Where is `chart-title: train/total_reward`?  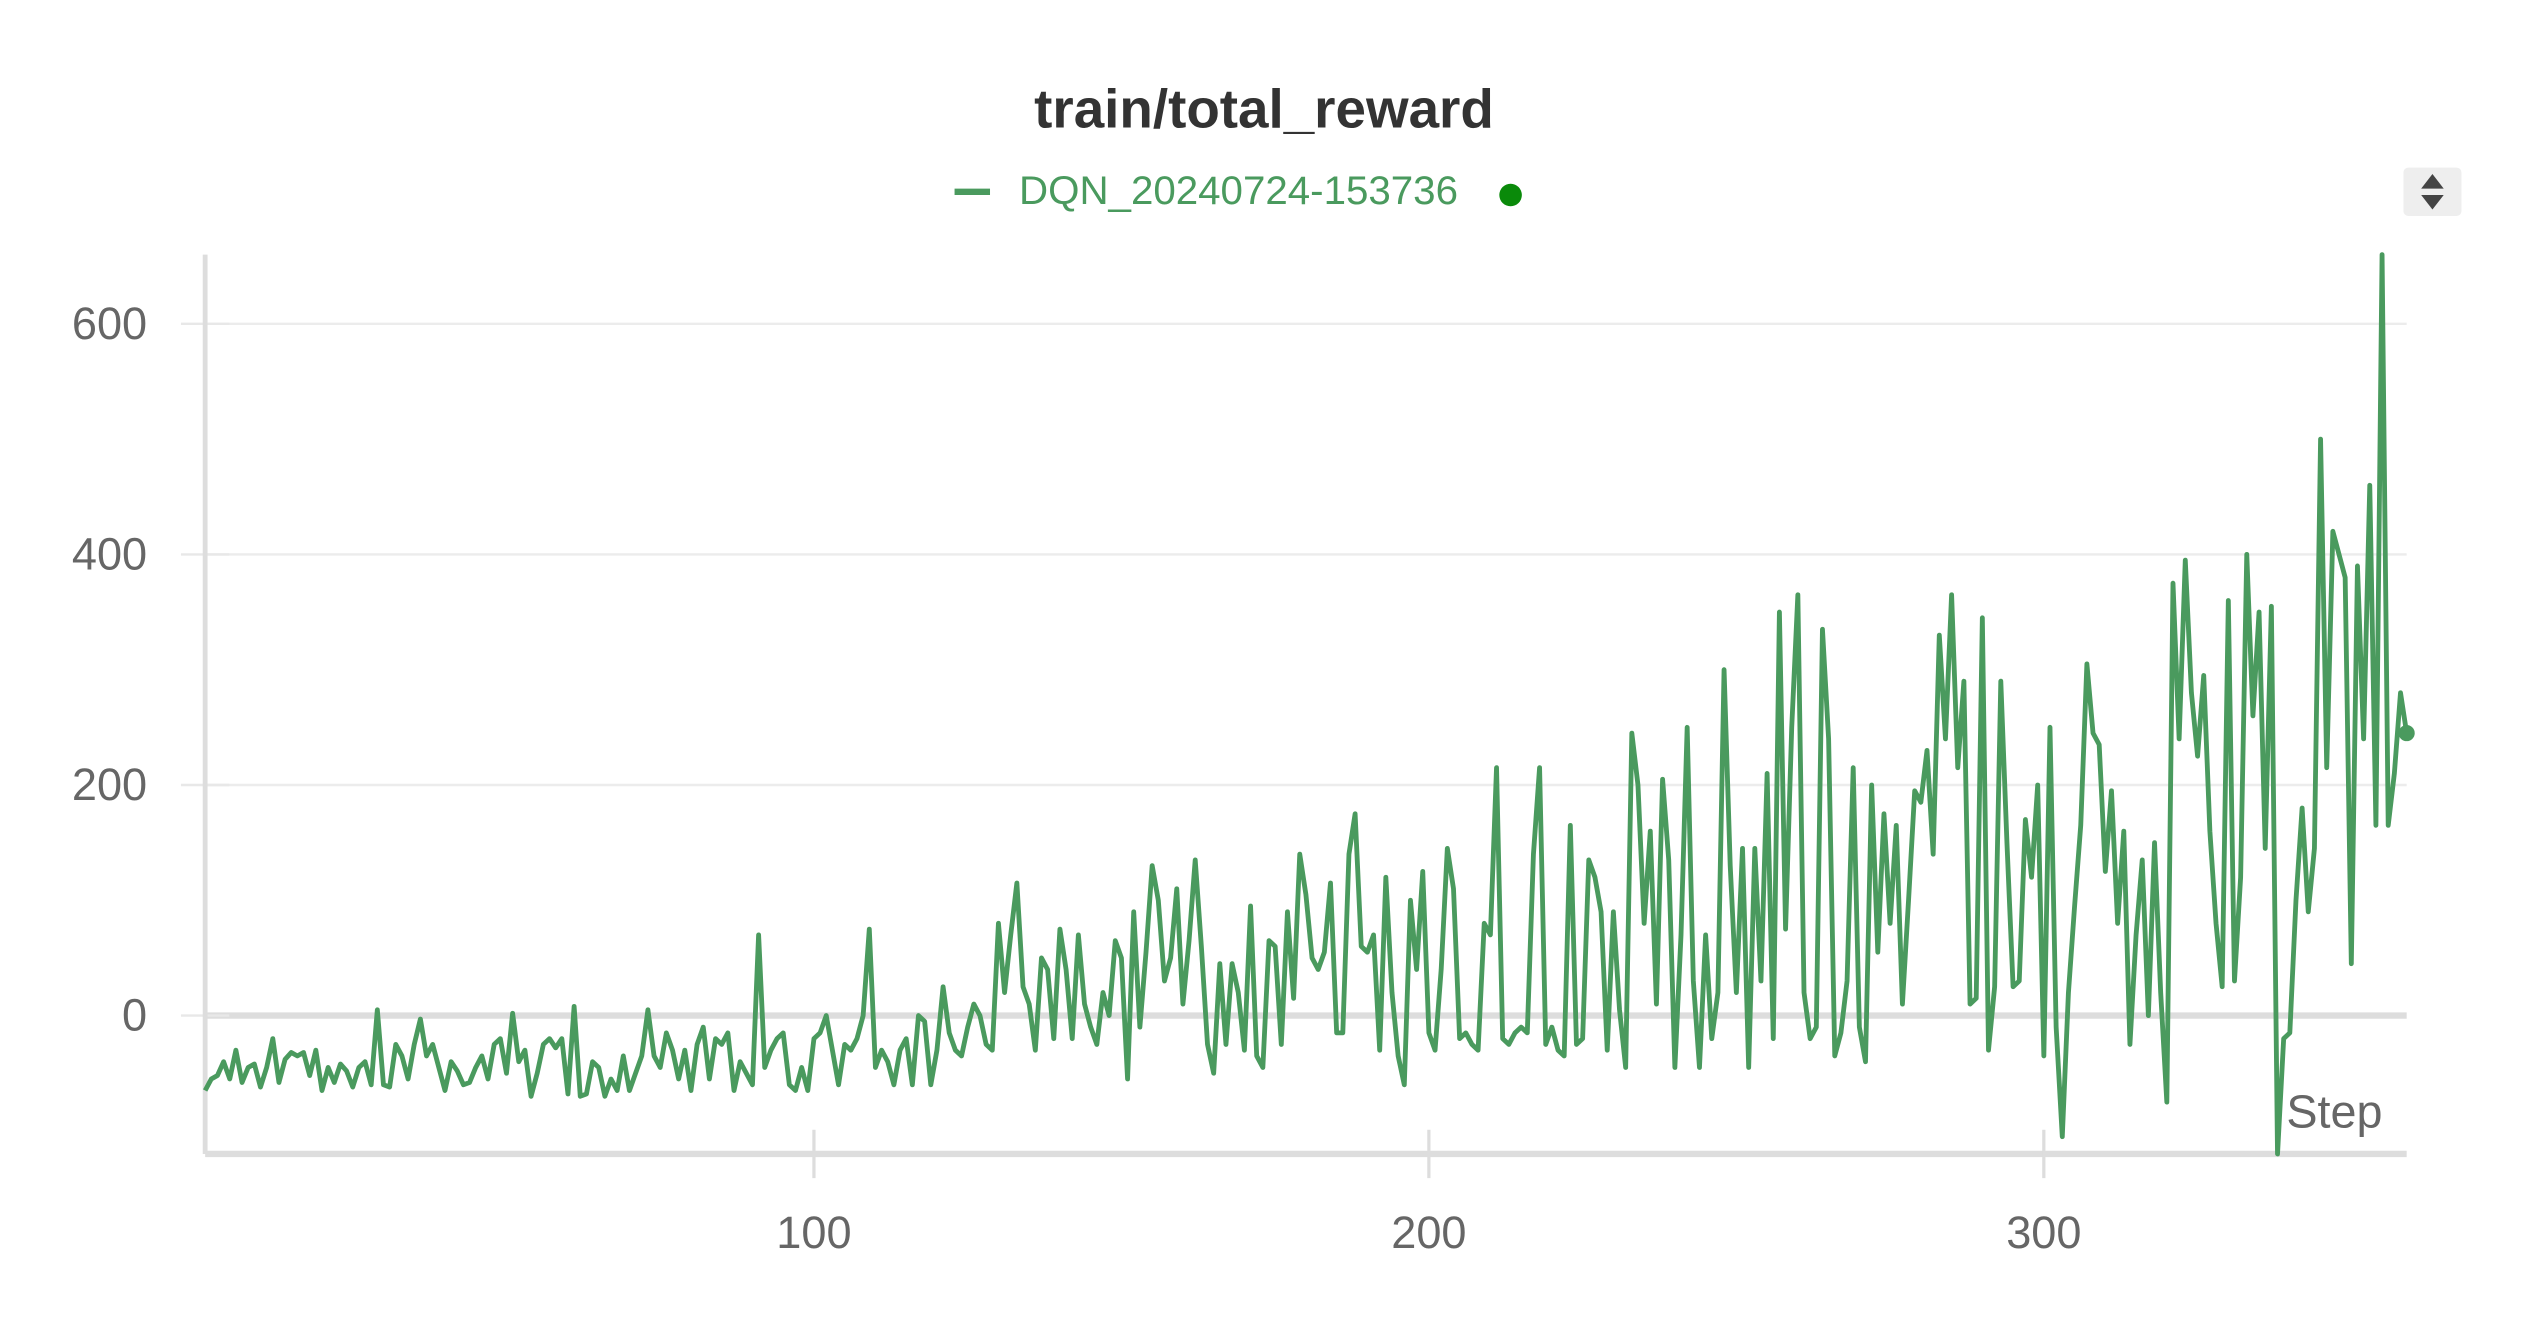 chart-title: train/total_reward is located at coordinates (1264, 108).